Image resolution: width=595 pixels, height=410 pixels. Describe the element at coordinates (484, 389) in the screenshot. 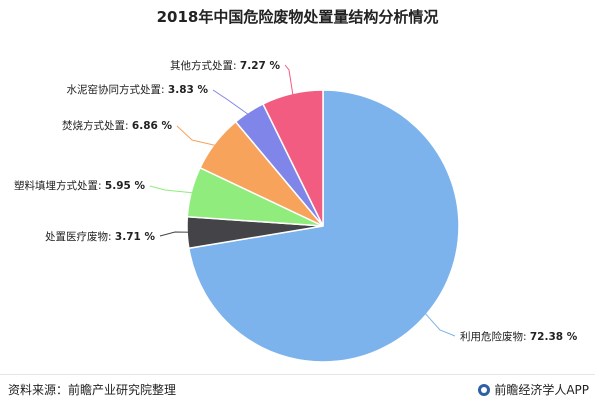

I see `brand-logo-icon` at that location.